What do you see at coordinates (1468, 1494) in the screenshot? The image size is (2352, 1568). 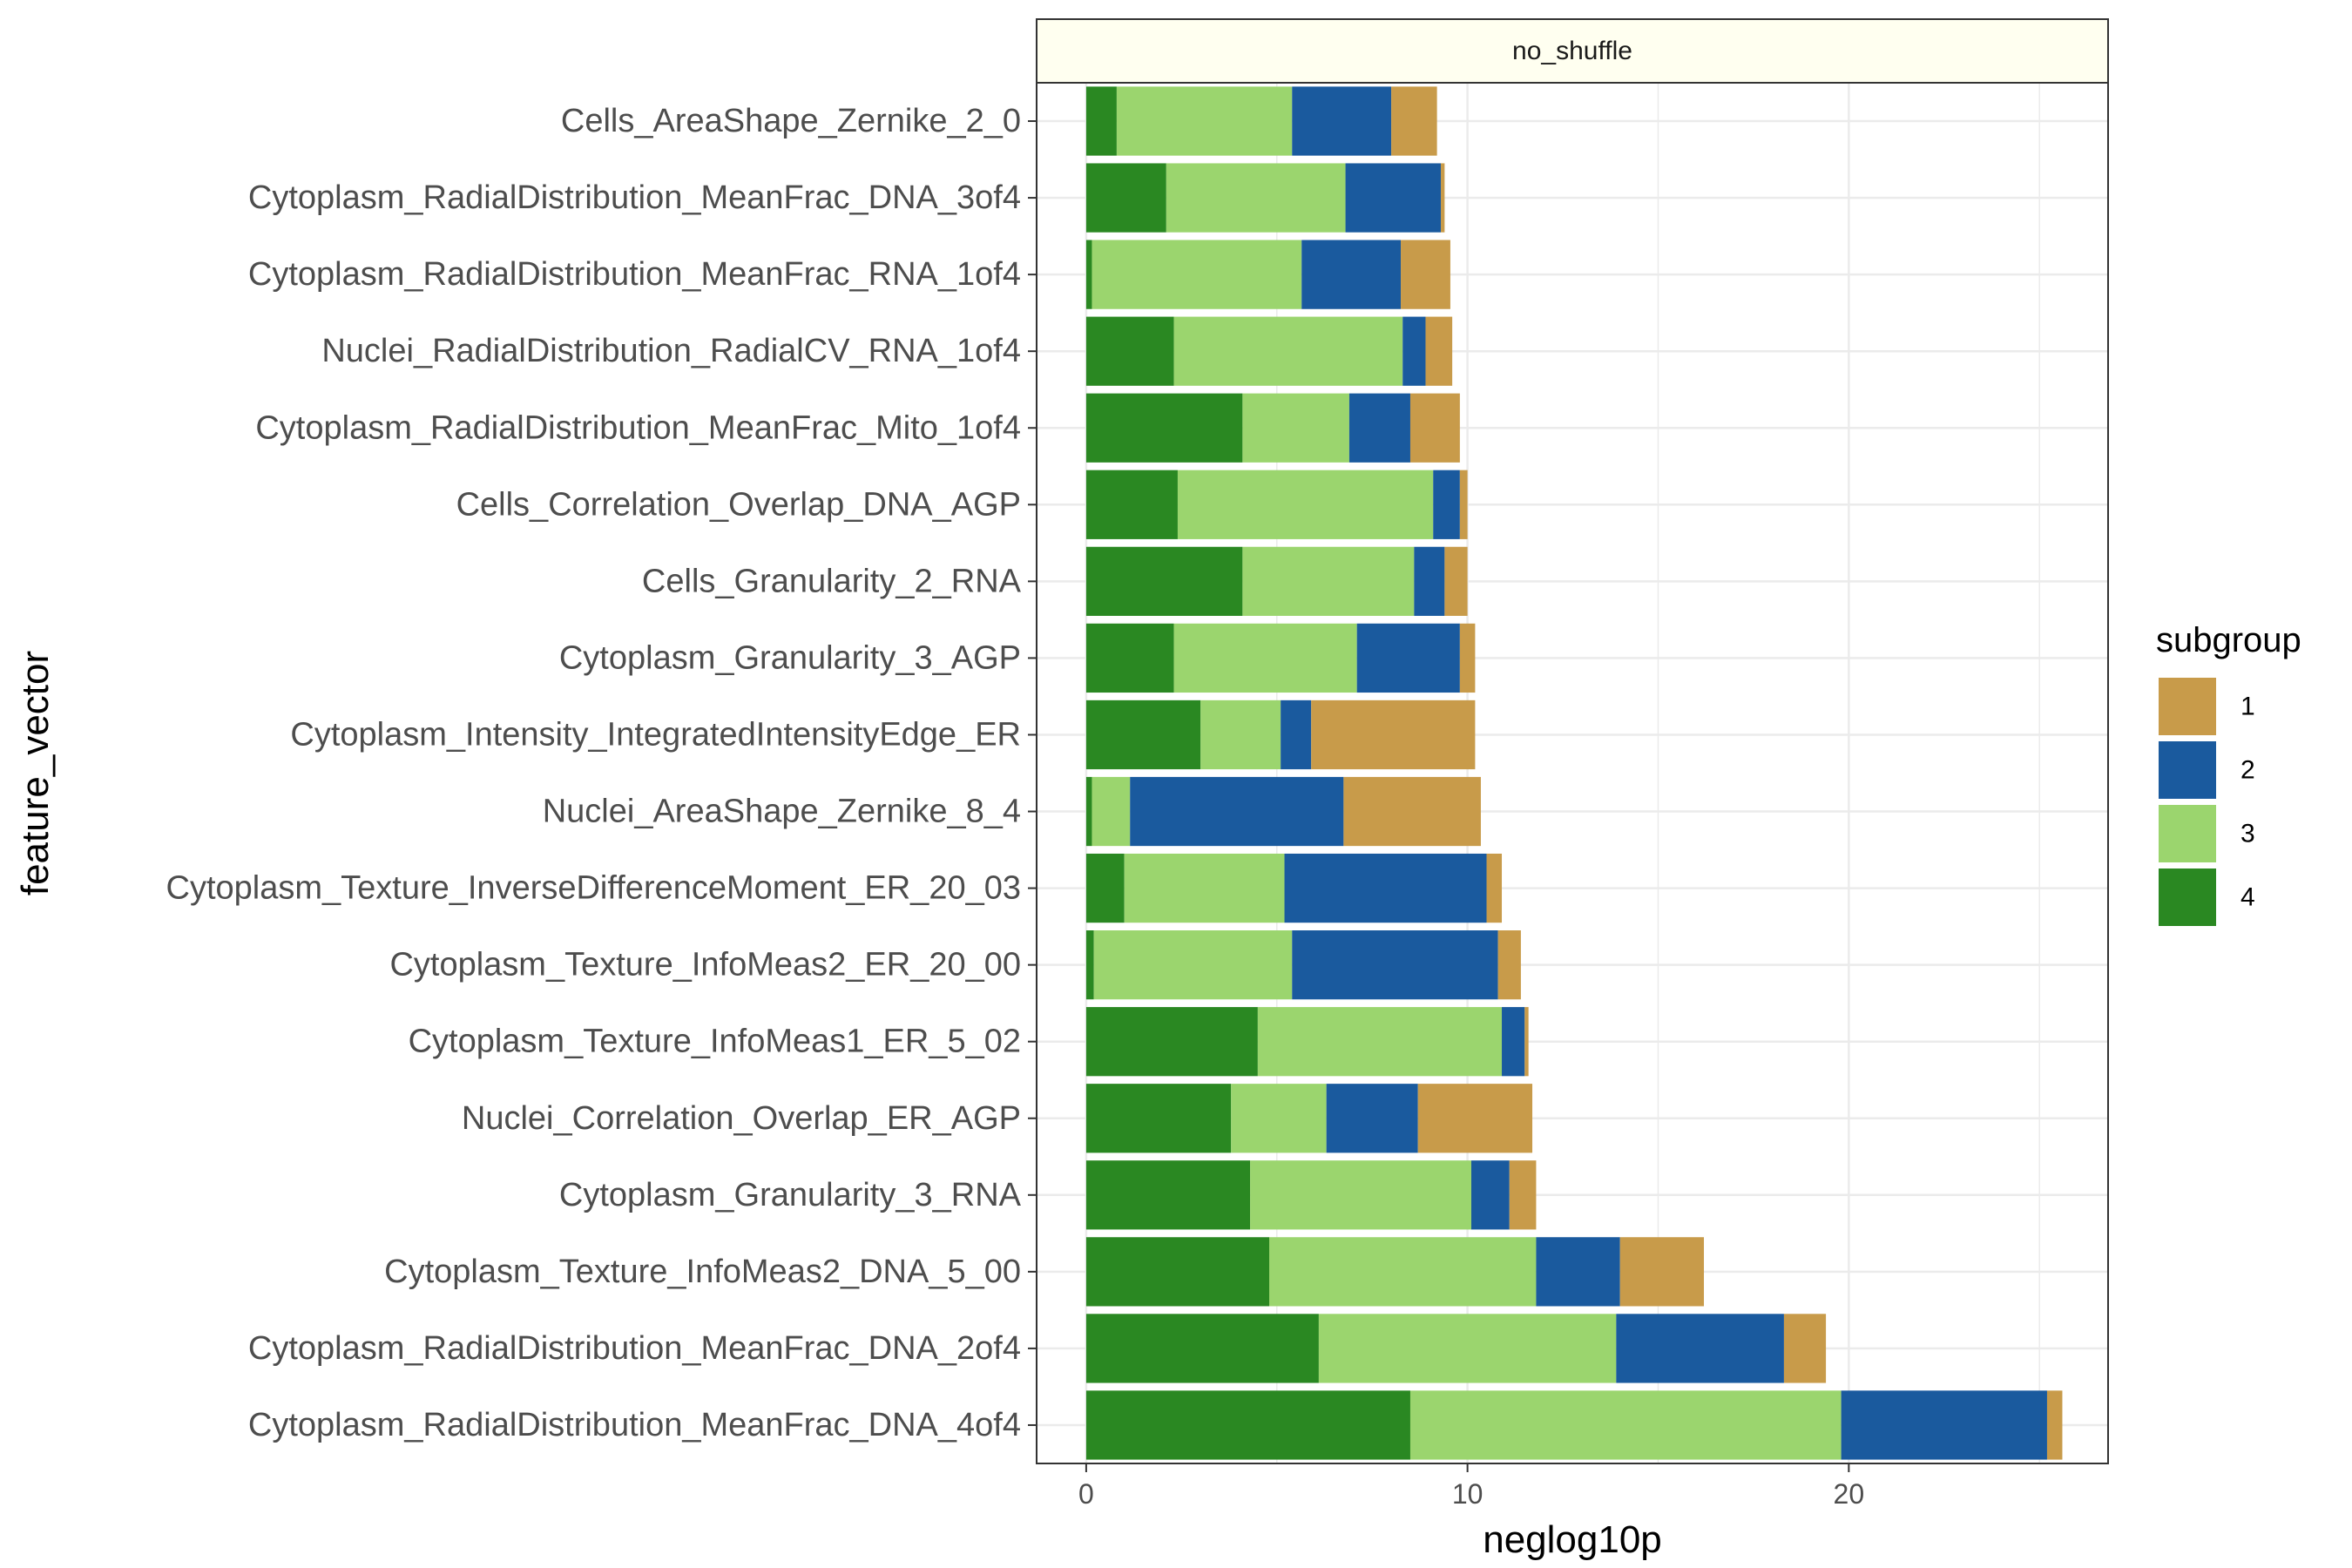 I see `x-tick-label: 10` at bounding box center [1468, 1494].